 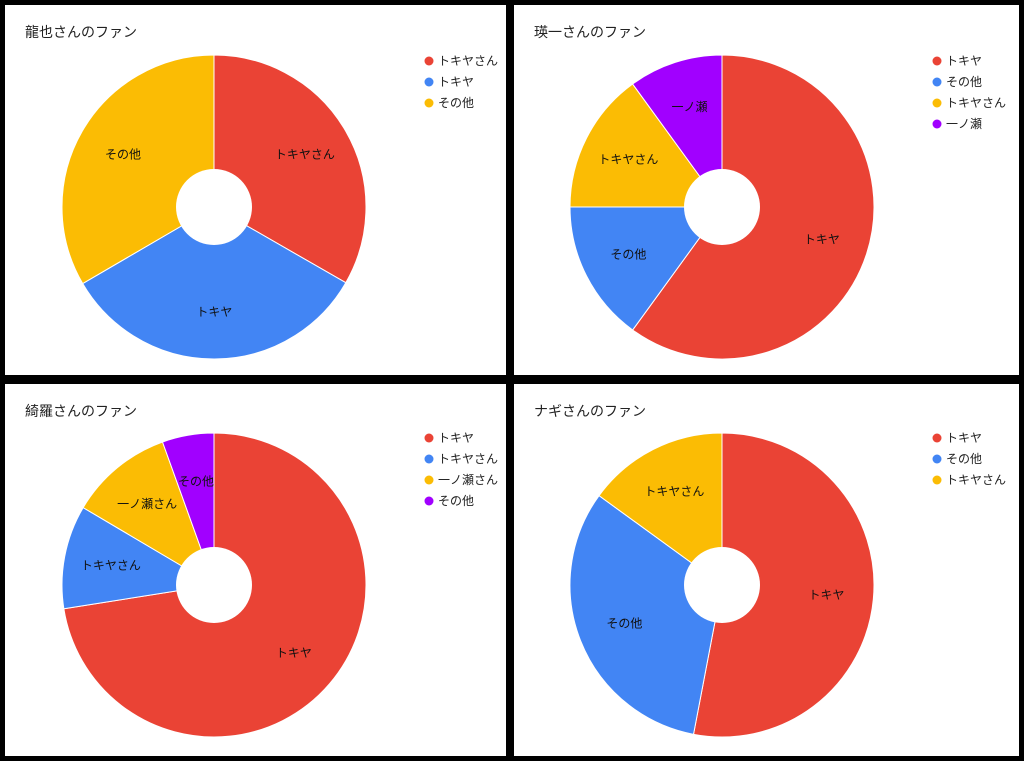 What do you see at coordinates (964, 124) in the screenshot?
I see `legend-entry: 一ノ瀬` at bounding box center [964, 124].